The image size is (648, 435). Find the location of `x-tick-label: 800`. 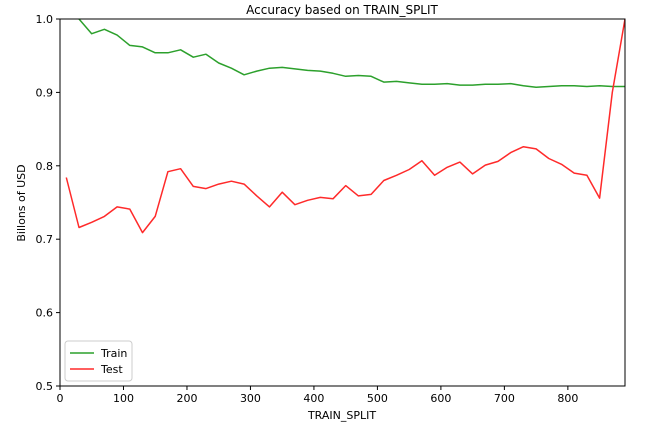

x-tick-label: 800 is located at coordinates (567, 398).